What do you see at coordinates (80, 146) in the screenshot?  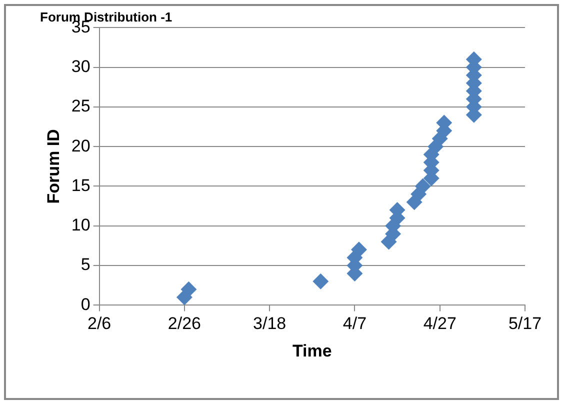 I see `y-tick-label: 20` at bounding box center [80, 146].